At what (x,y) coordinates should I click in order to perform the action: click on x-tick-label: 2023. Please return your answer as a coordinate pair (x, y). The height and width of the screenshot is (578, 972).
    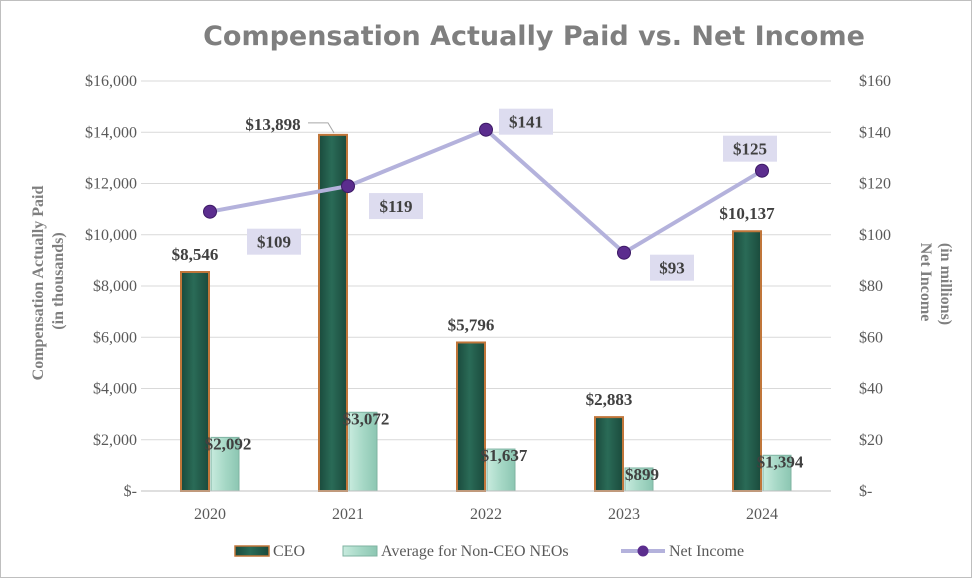
    Looking at the image, I should click on (624, 514).